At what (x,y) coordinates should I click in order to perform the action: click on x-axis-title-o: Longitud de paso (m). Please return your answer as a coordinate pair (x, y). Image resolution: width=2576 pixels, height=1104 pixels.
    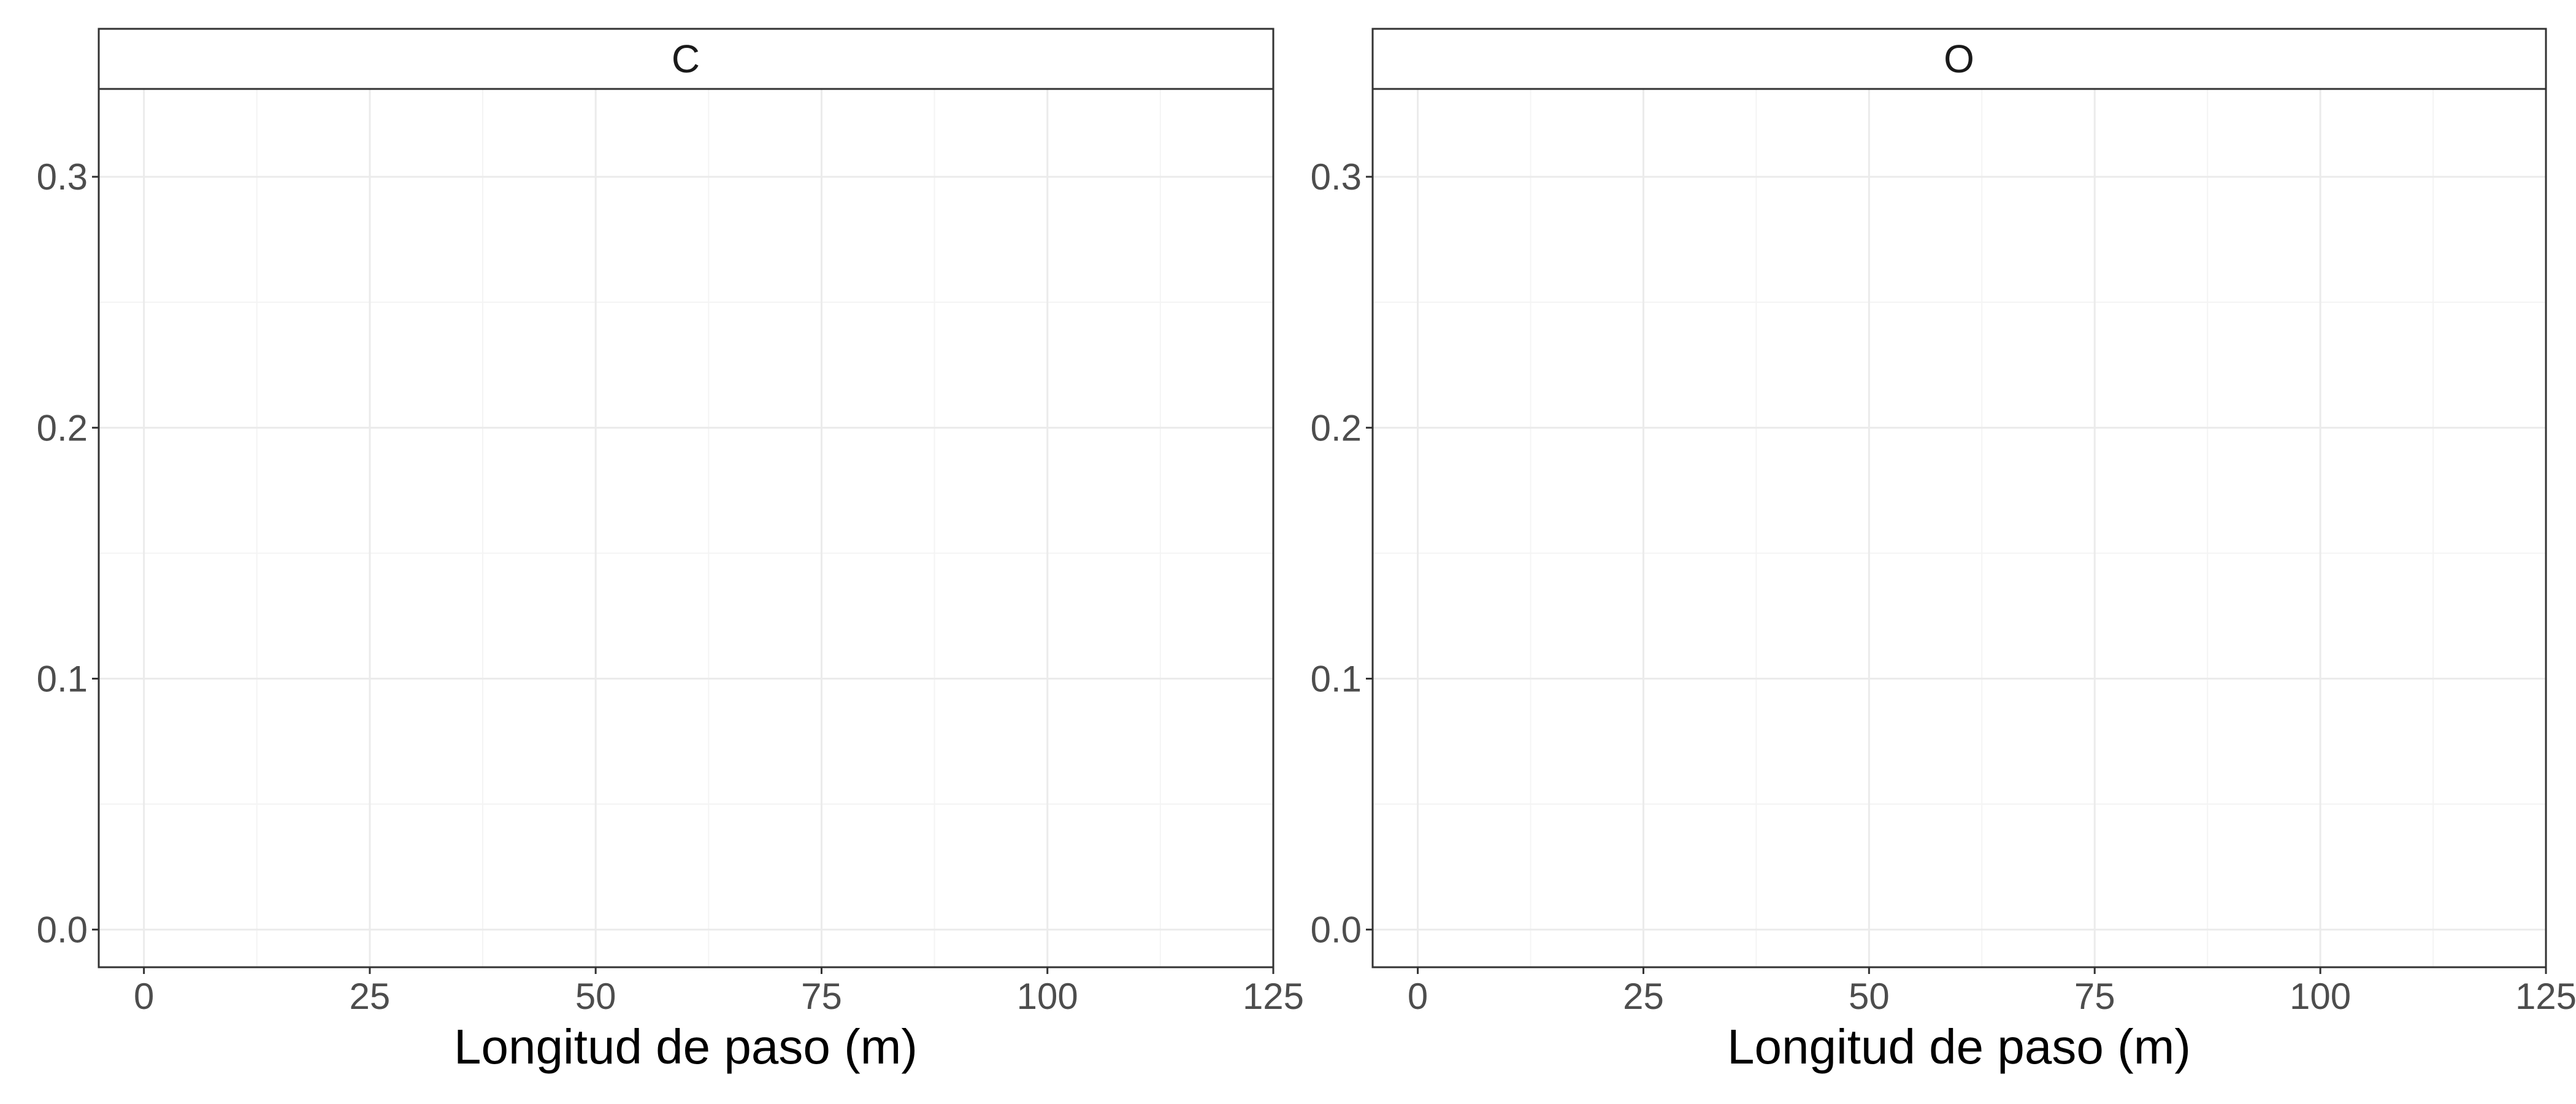
    Looking at the image, I should click on (1959, 1046).